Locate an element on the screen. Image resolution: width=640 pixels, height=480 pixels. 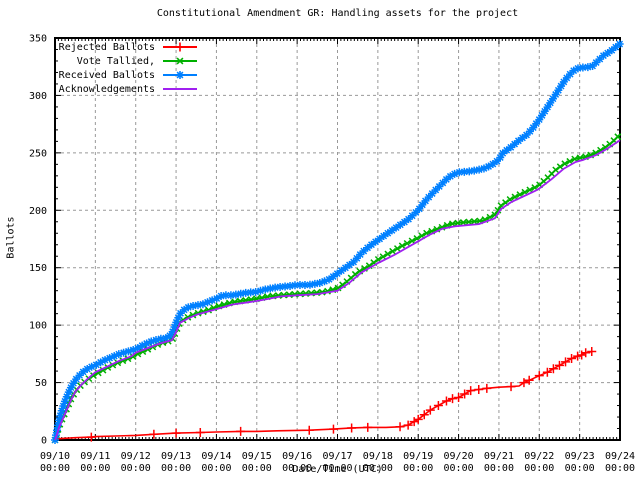
legend-item-rejected-ballots: Rejected Ballots is located at coordinates (128, 47).